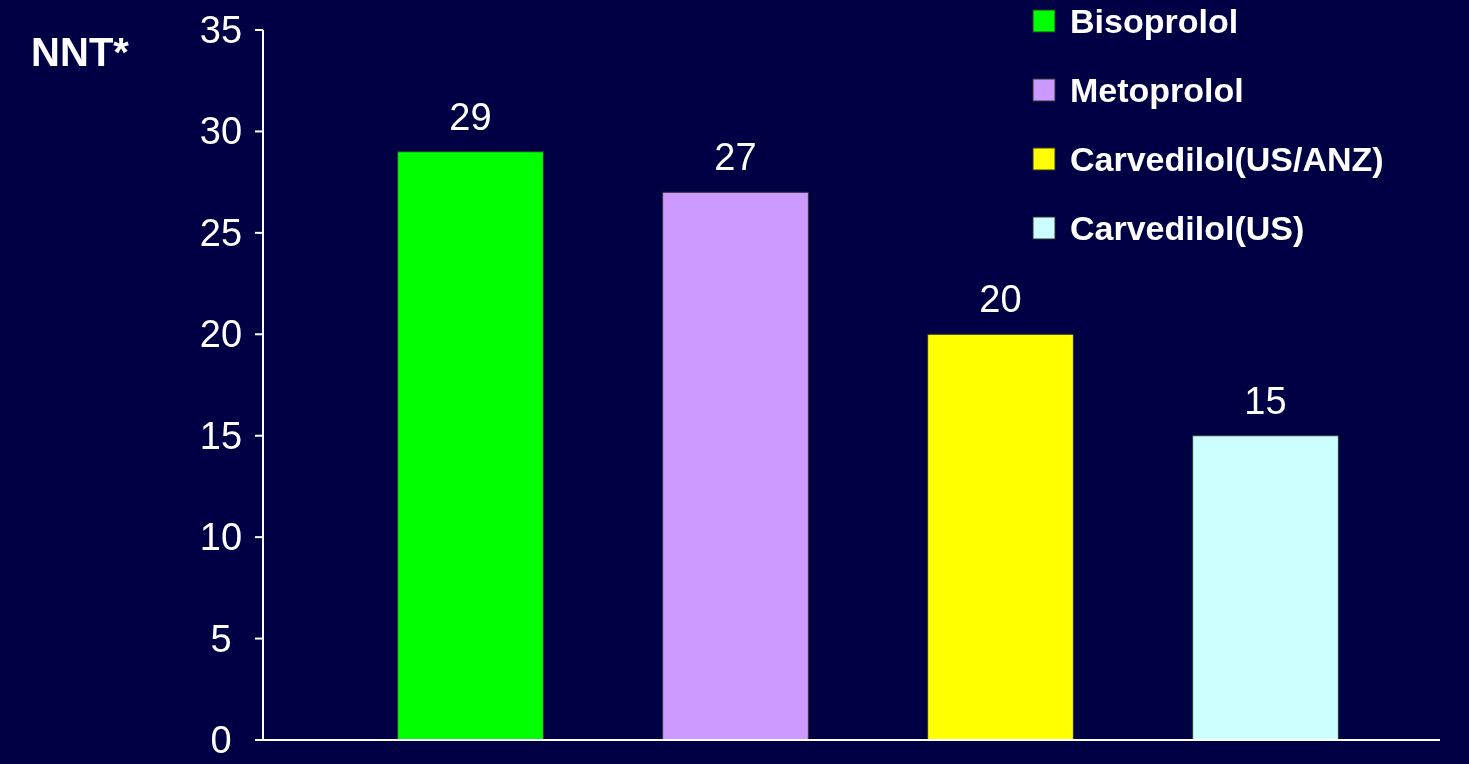 Image resolution: width=1469 pixels, height=764 pixels. Describe the element at coordinates (221, 435) in the screenshot. I see `y-tick-label: 15` at that location.